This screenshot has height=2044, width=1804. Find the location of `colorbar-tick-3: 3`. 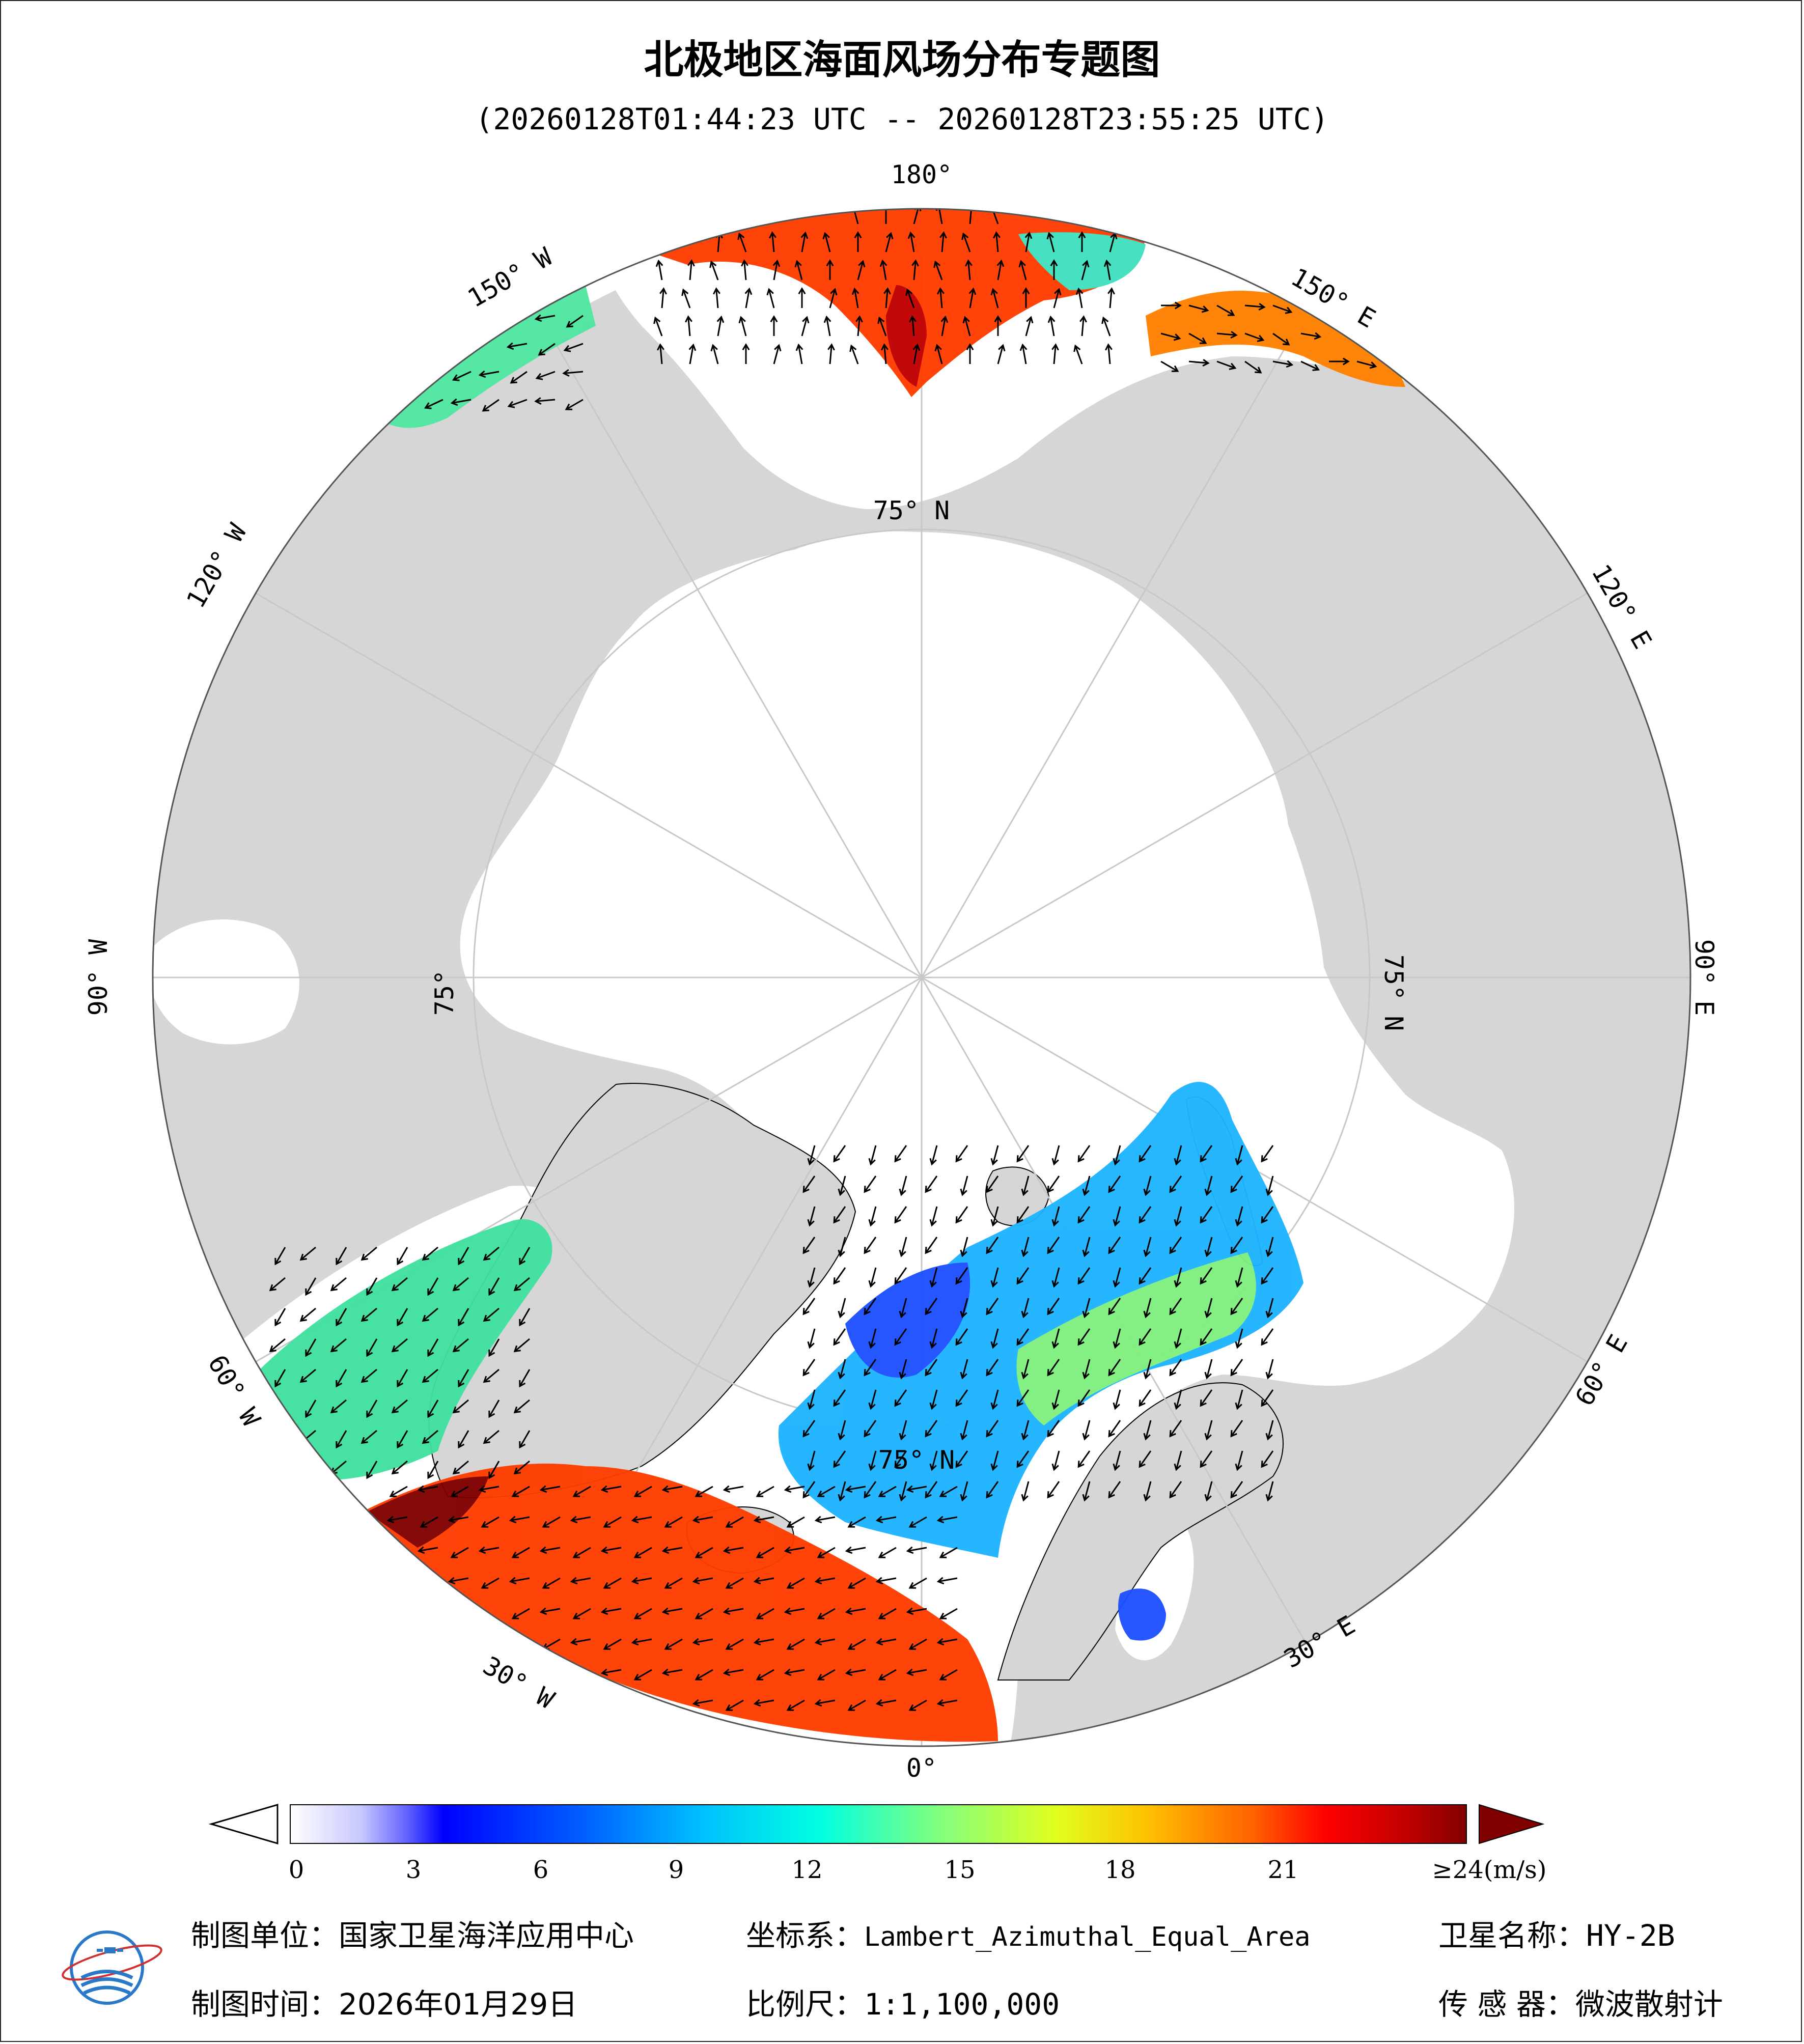

colorbar-tick-3: 3 is located at coordinates (413, 1870).